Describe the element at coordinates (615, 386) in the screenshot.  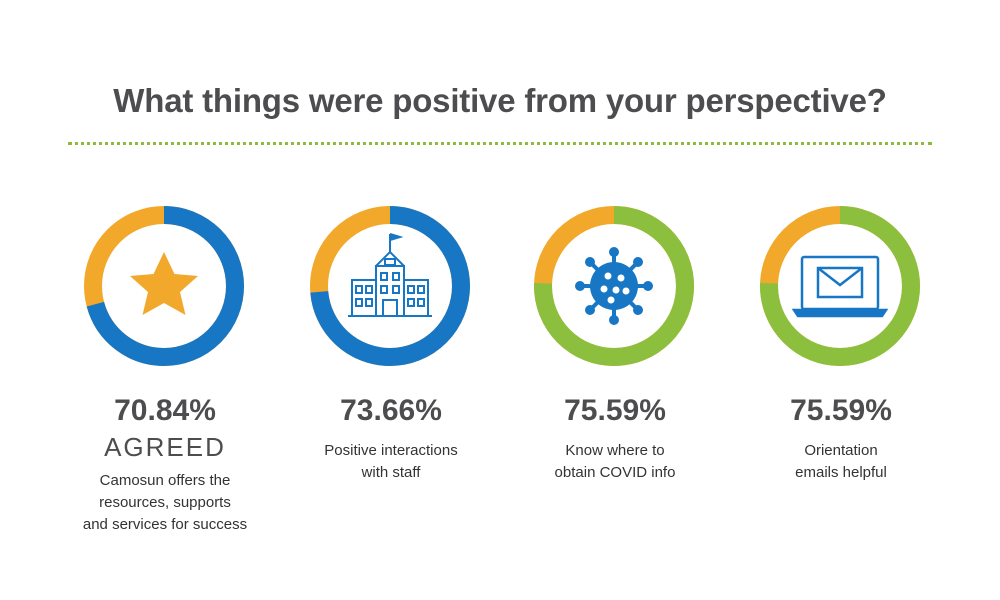
I see `stat-card-covid: 75.59% Know where to obtain COVID info` at that location.